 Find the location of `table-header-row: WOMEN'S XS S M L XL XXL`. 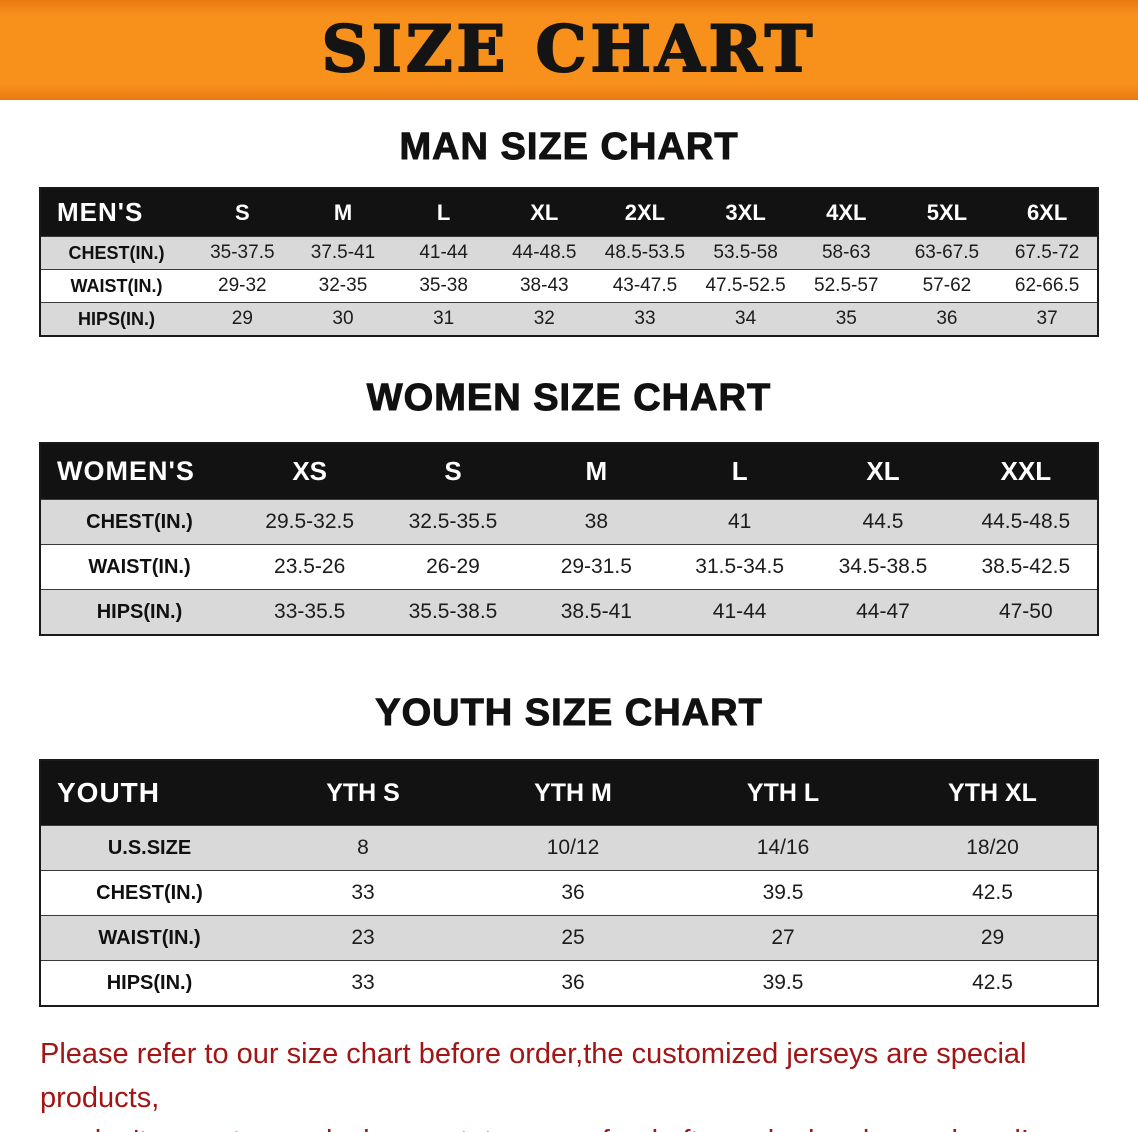

table-header-row: WOMEN'S XS S M L XL XXL is located at coordinates (569, 471).